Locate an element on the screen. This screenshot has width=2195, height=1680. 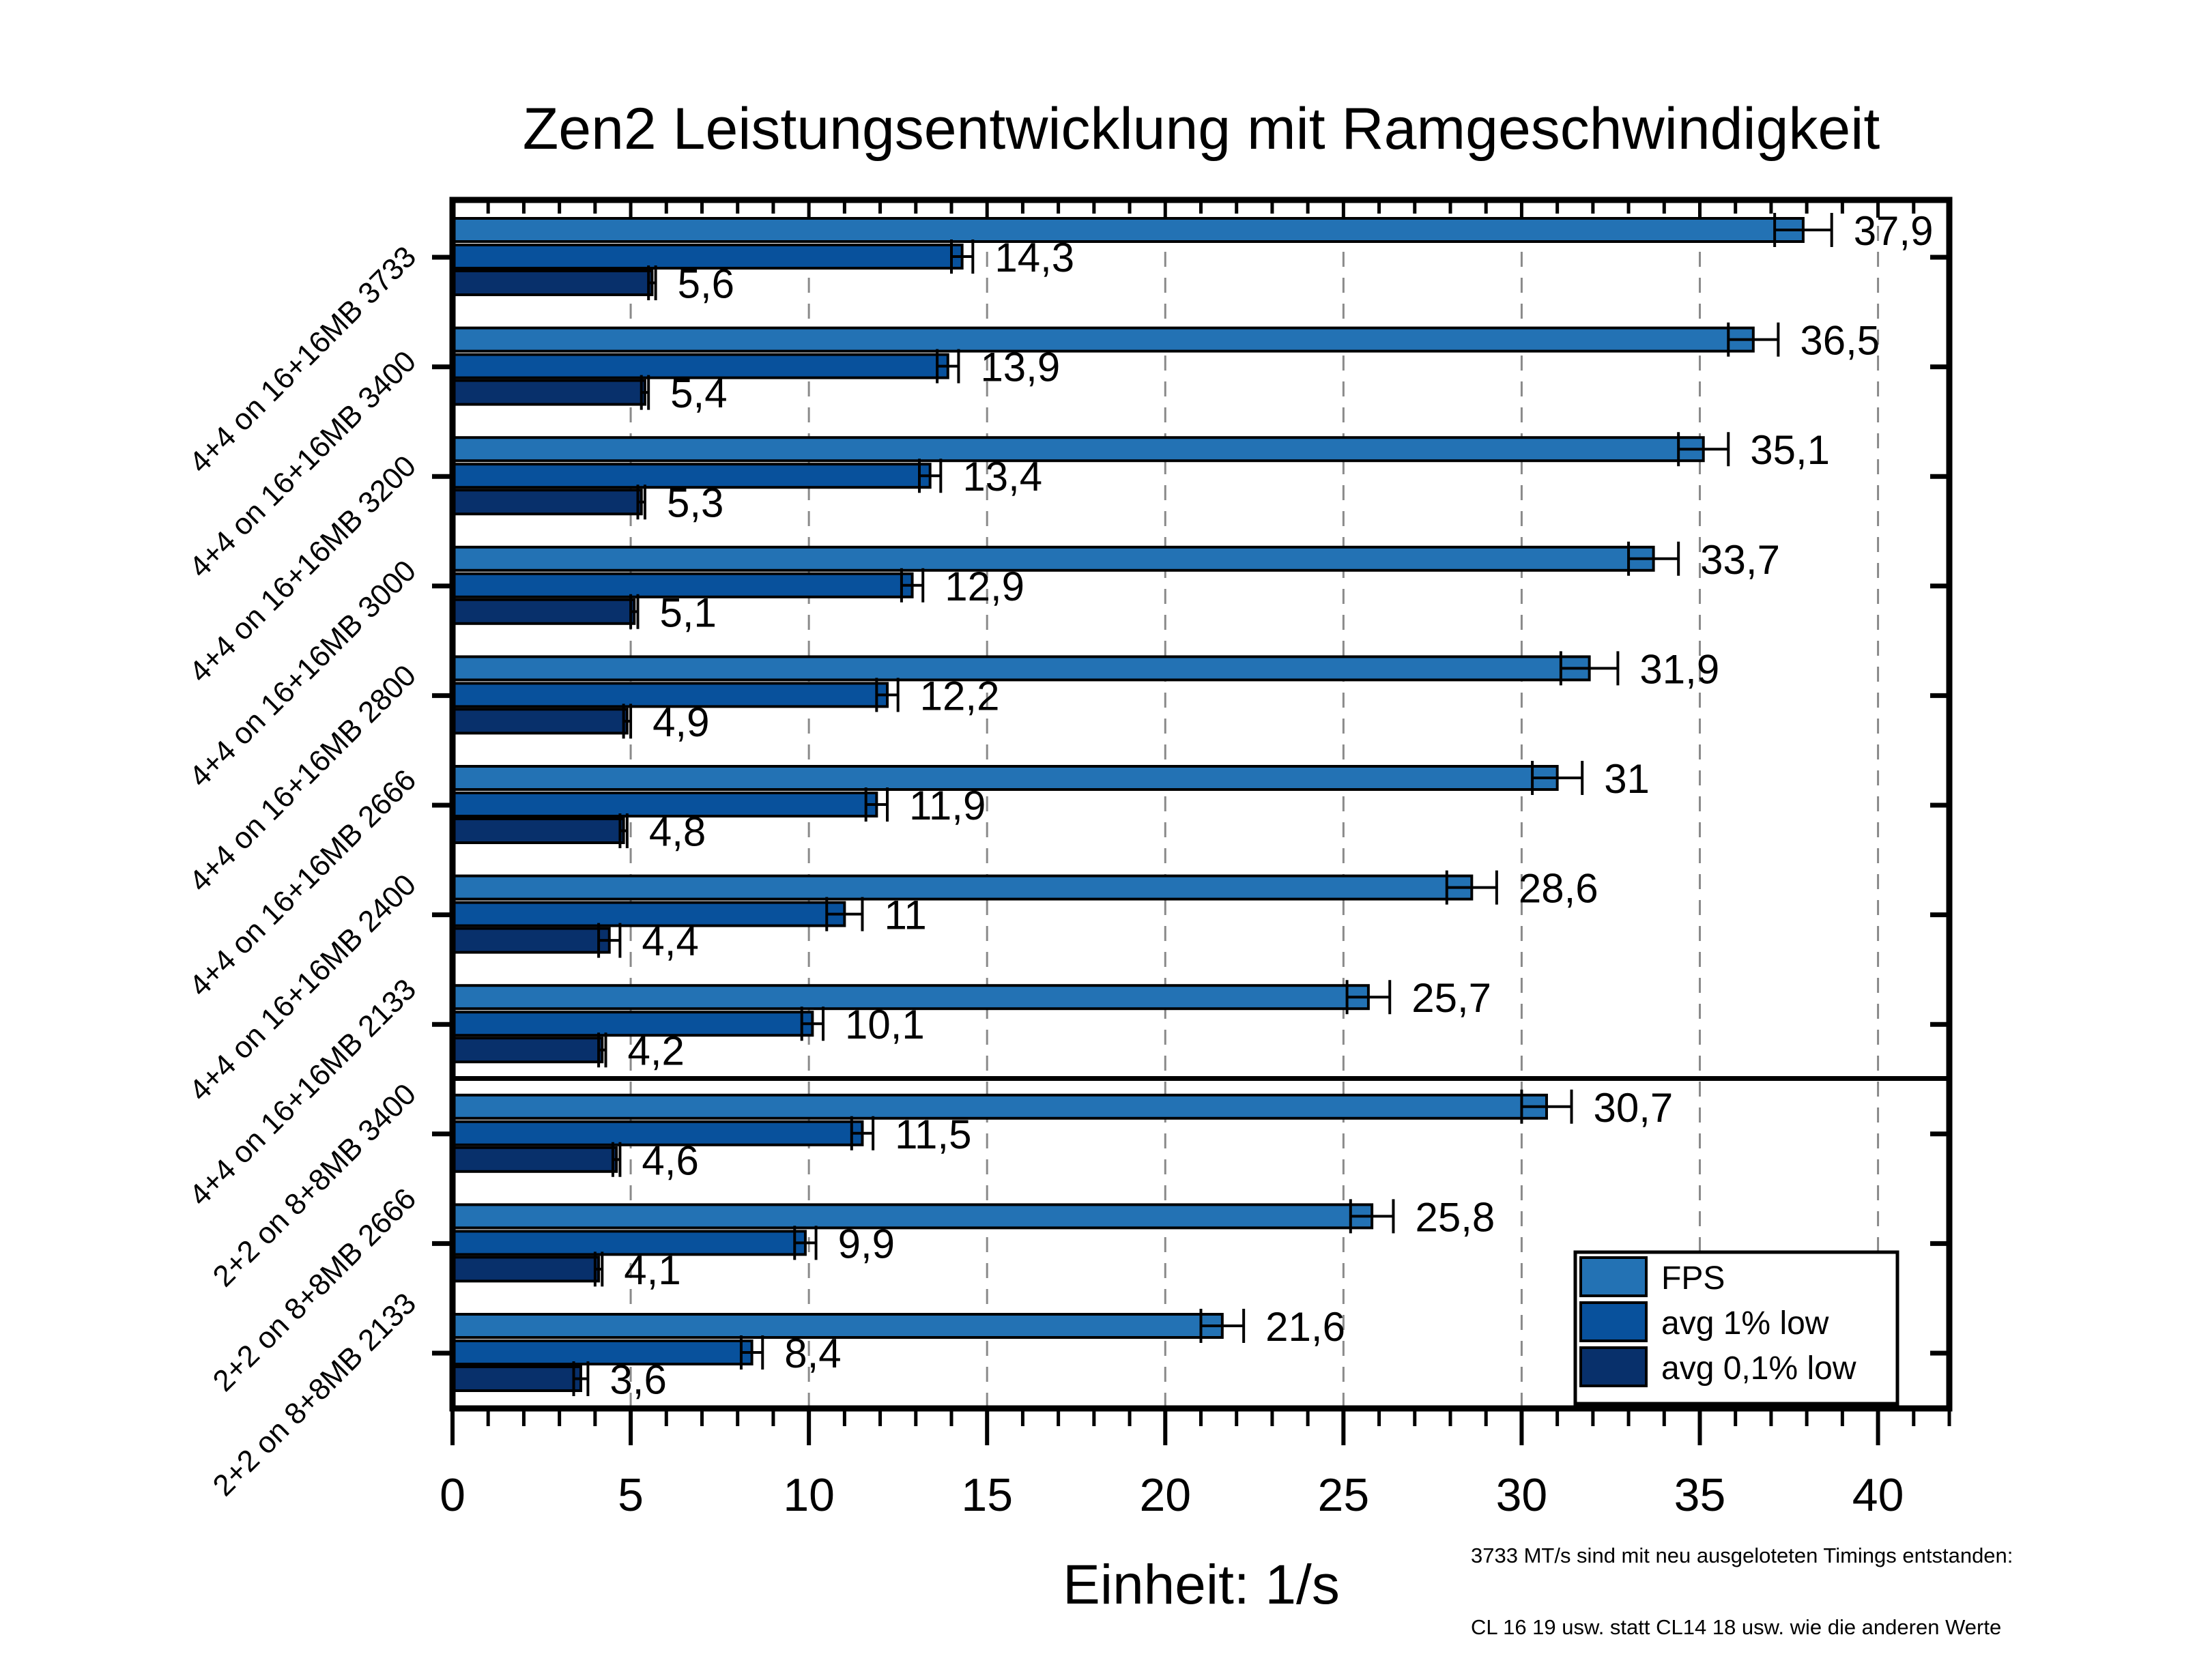
data-label: 12,2 is located at coordinates (960, 696).